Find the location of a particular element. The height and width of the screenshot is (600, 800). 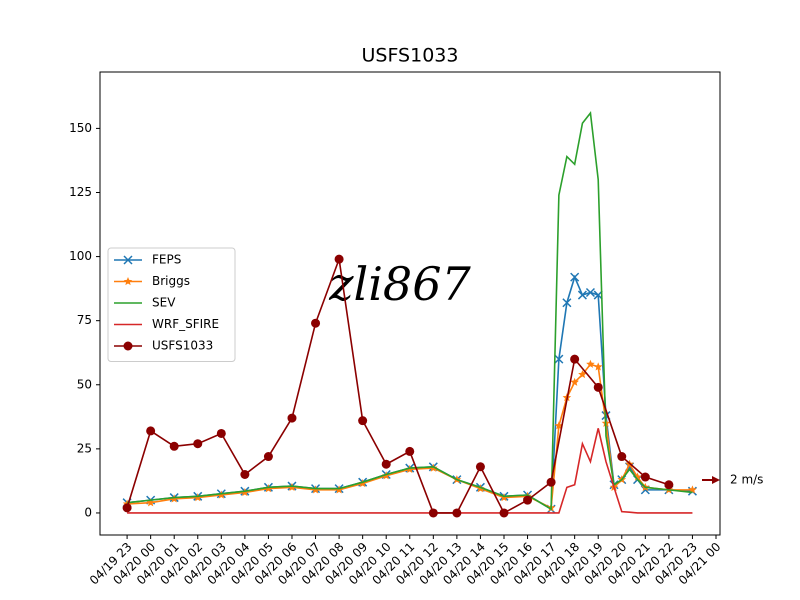

quiver-key: 2 m/s is located at coordinates (732, 480).